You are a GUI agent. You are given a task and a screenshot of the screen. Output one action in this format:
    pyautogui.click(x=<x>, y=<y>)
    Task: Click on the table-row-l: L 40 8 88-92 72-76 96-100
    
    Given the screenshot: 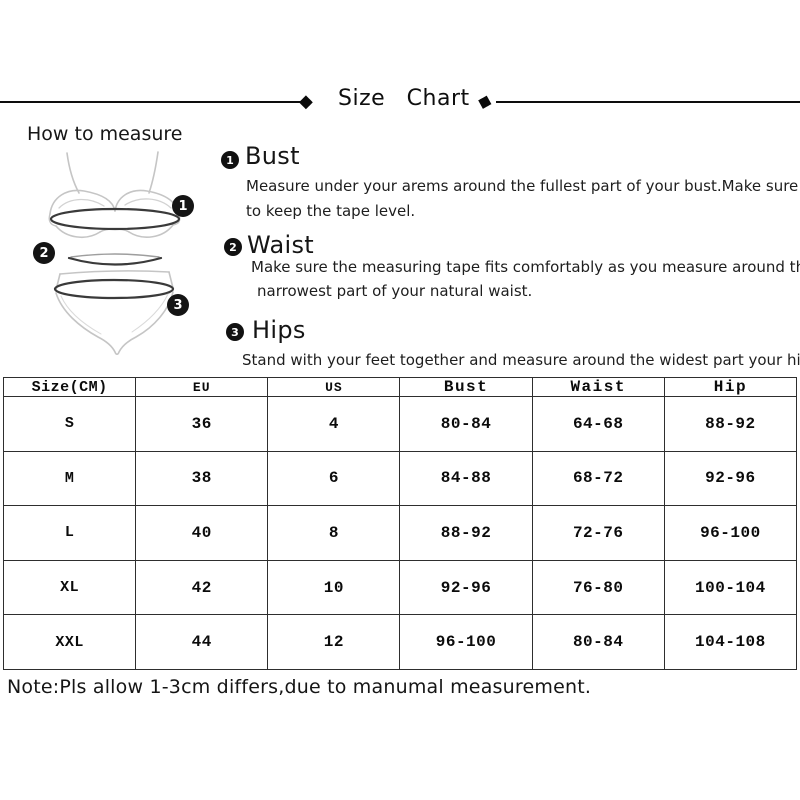 What is the action you would take?
    pyautogui.click(x=400, y=533)
    